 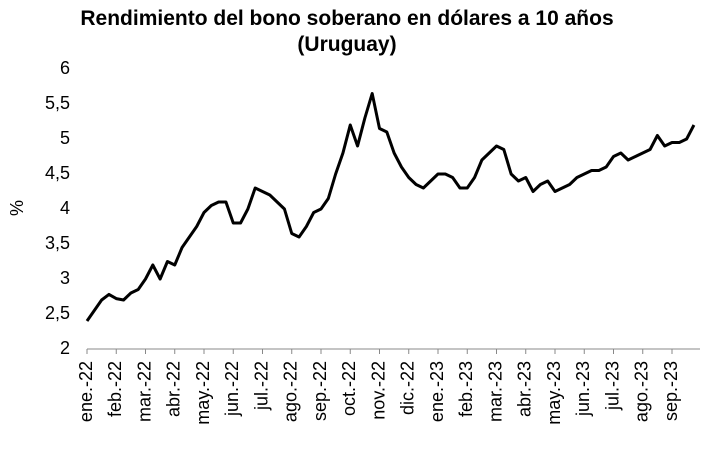 I want to click on x-tick-label: ene.-23, so click(x=437, y=391).